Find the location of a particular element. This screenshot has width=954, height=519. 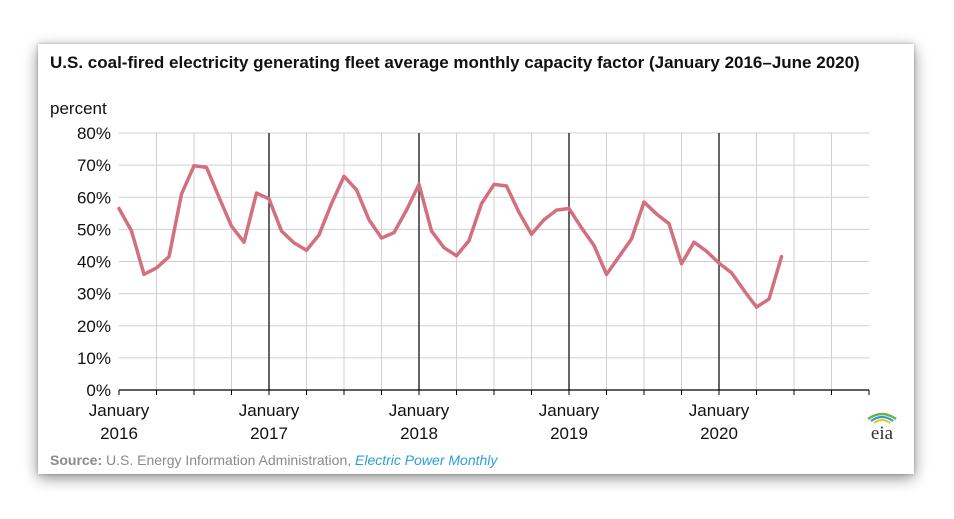

x-tick-label-year: 2020 is located at coordinates (719, 433).